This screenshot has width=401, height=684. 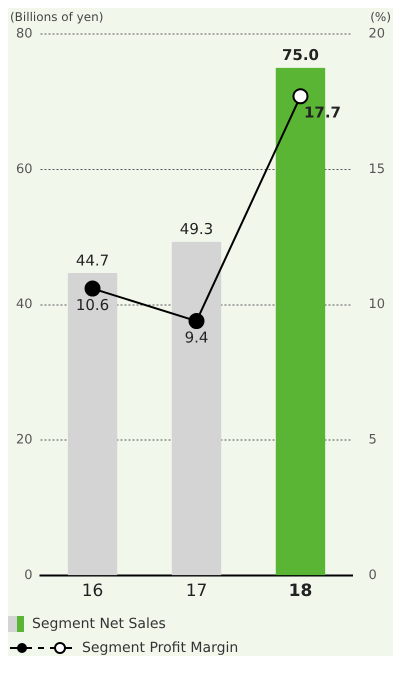 What do you see at coordinates (24, 169) in the screenshot?
I see `y-tick-label: 60` at bounding box center [24, 169].